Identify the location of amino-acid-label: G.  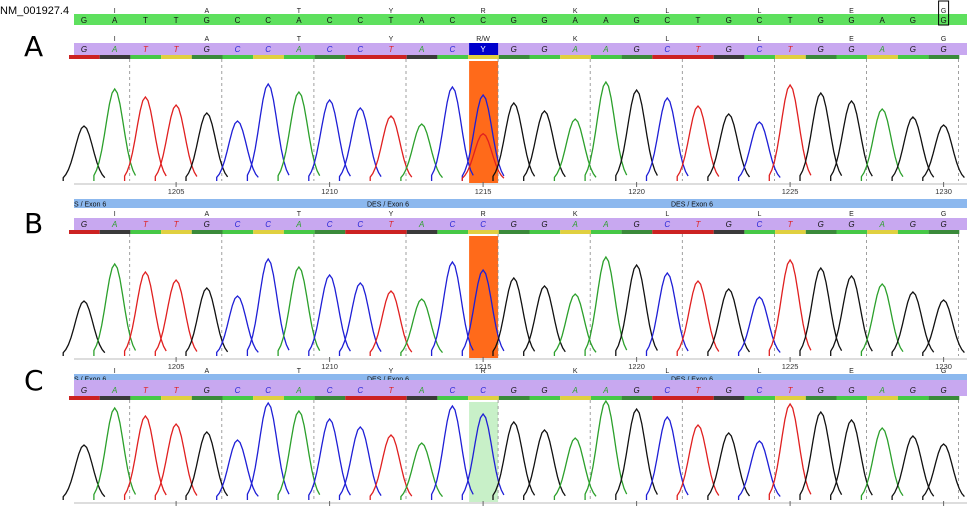
(943, 39).